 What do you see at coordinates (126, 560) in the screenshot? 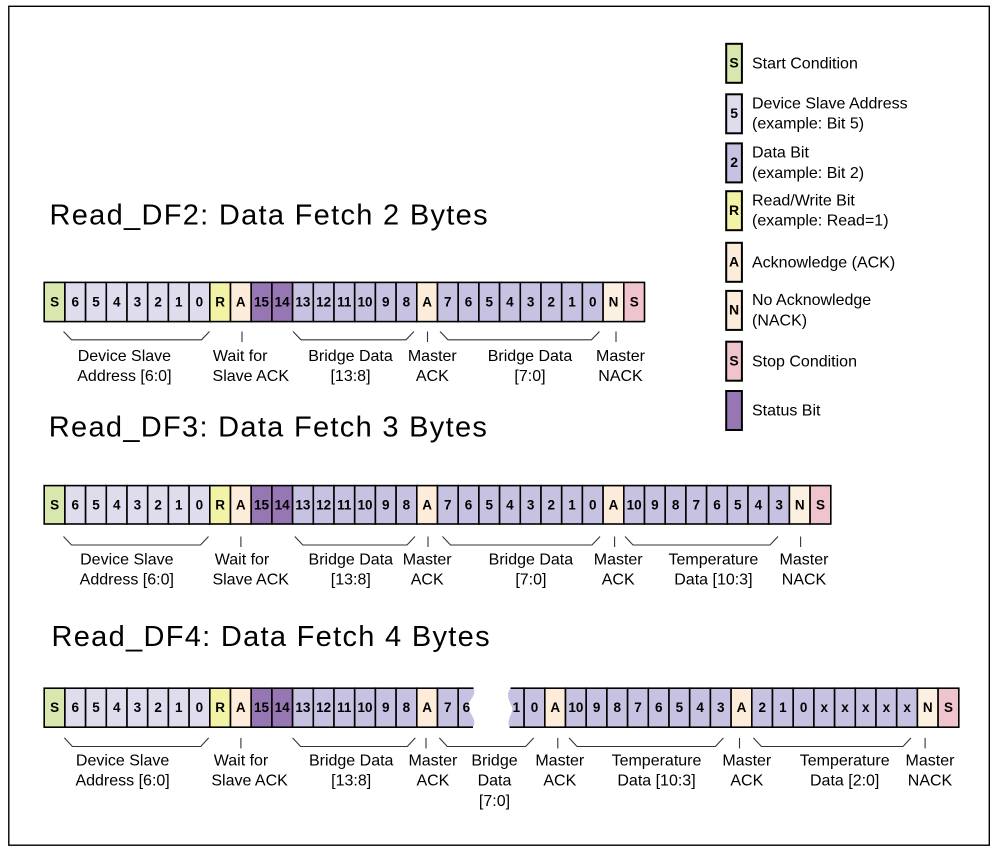
I see `svg-text: Device Slave` at bounding box center [126, 560].